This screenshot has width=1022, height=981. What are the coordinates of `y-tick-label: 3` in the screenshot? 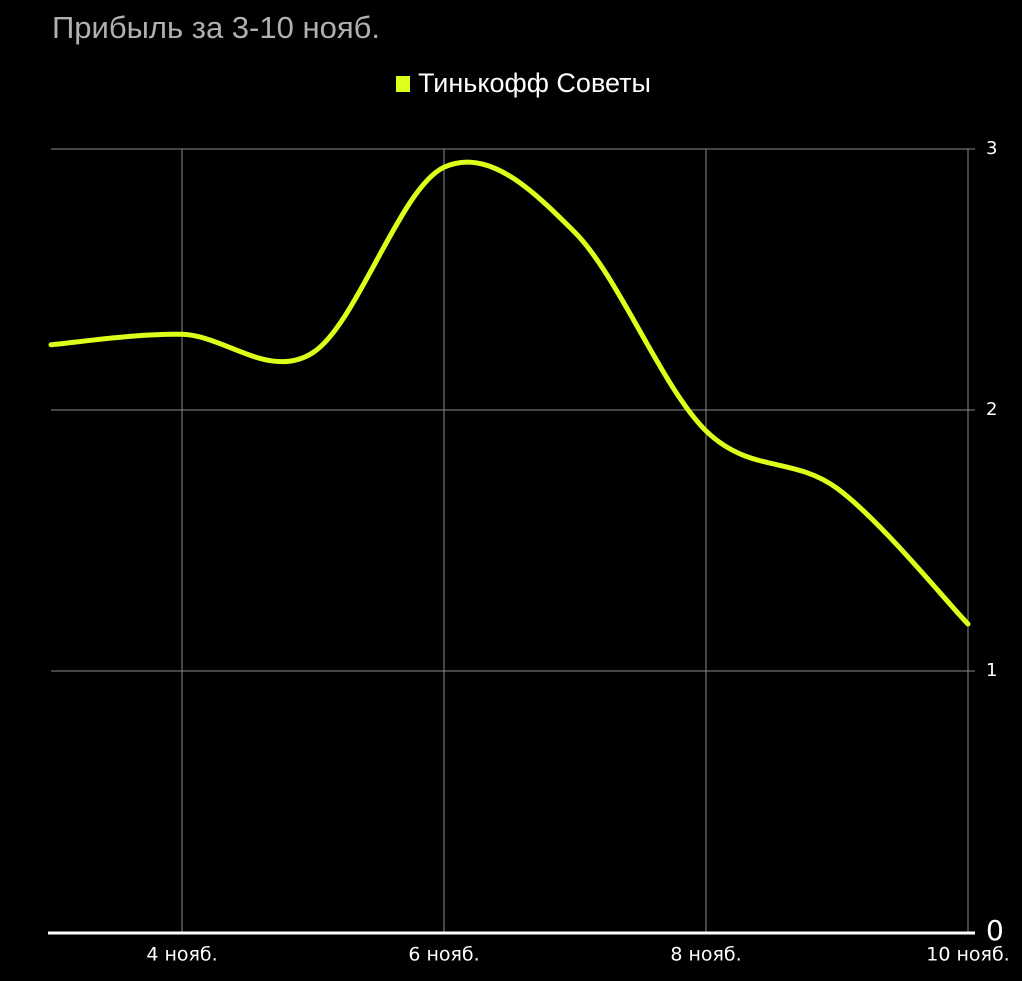 It's located at (991, 148).